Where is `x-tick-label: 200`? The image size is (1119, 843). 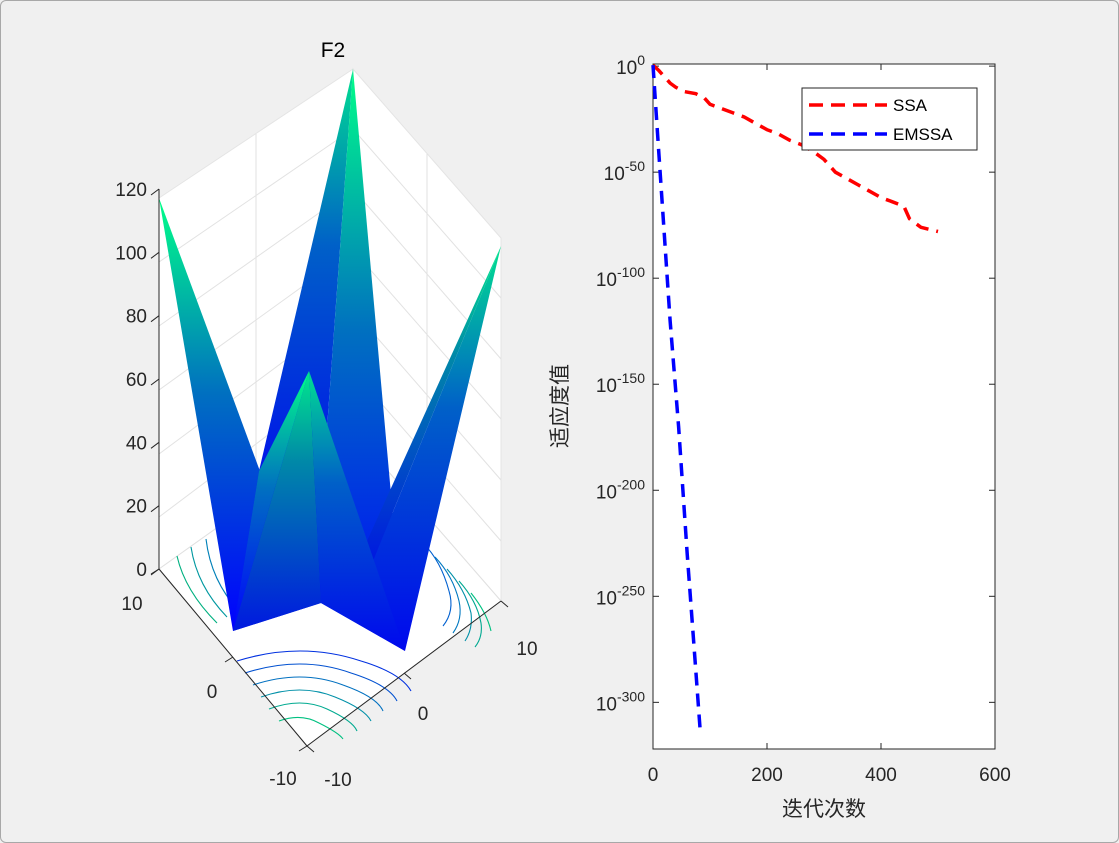
x-tick-label: 200 is located at coordinates (767, 775).